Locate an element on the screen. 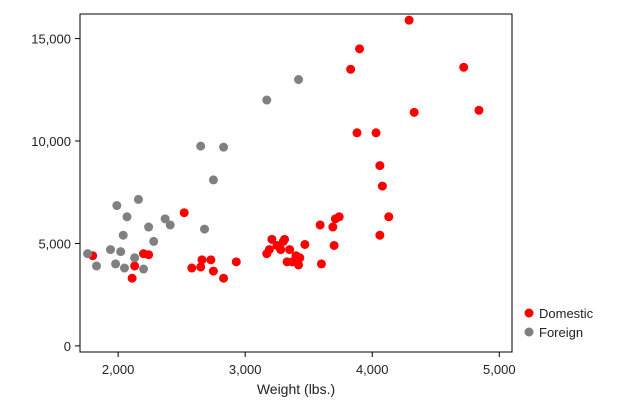  legend-label-foreign: Foreign is located at coordinates (561, 332).